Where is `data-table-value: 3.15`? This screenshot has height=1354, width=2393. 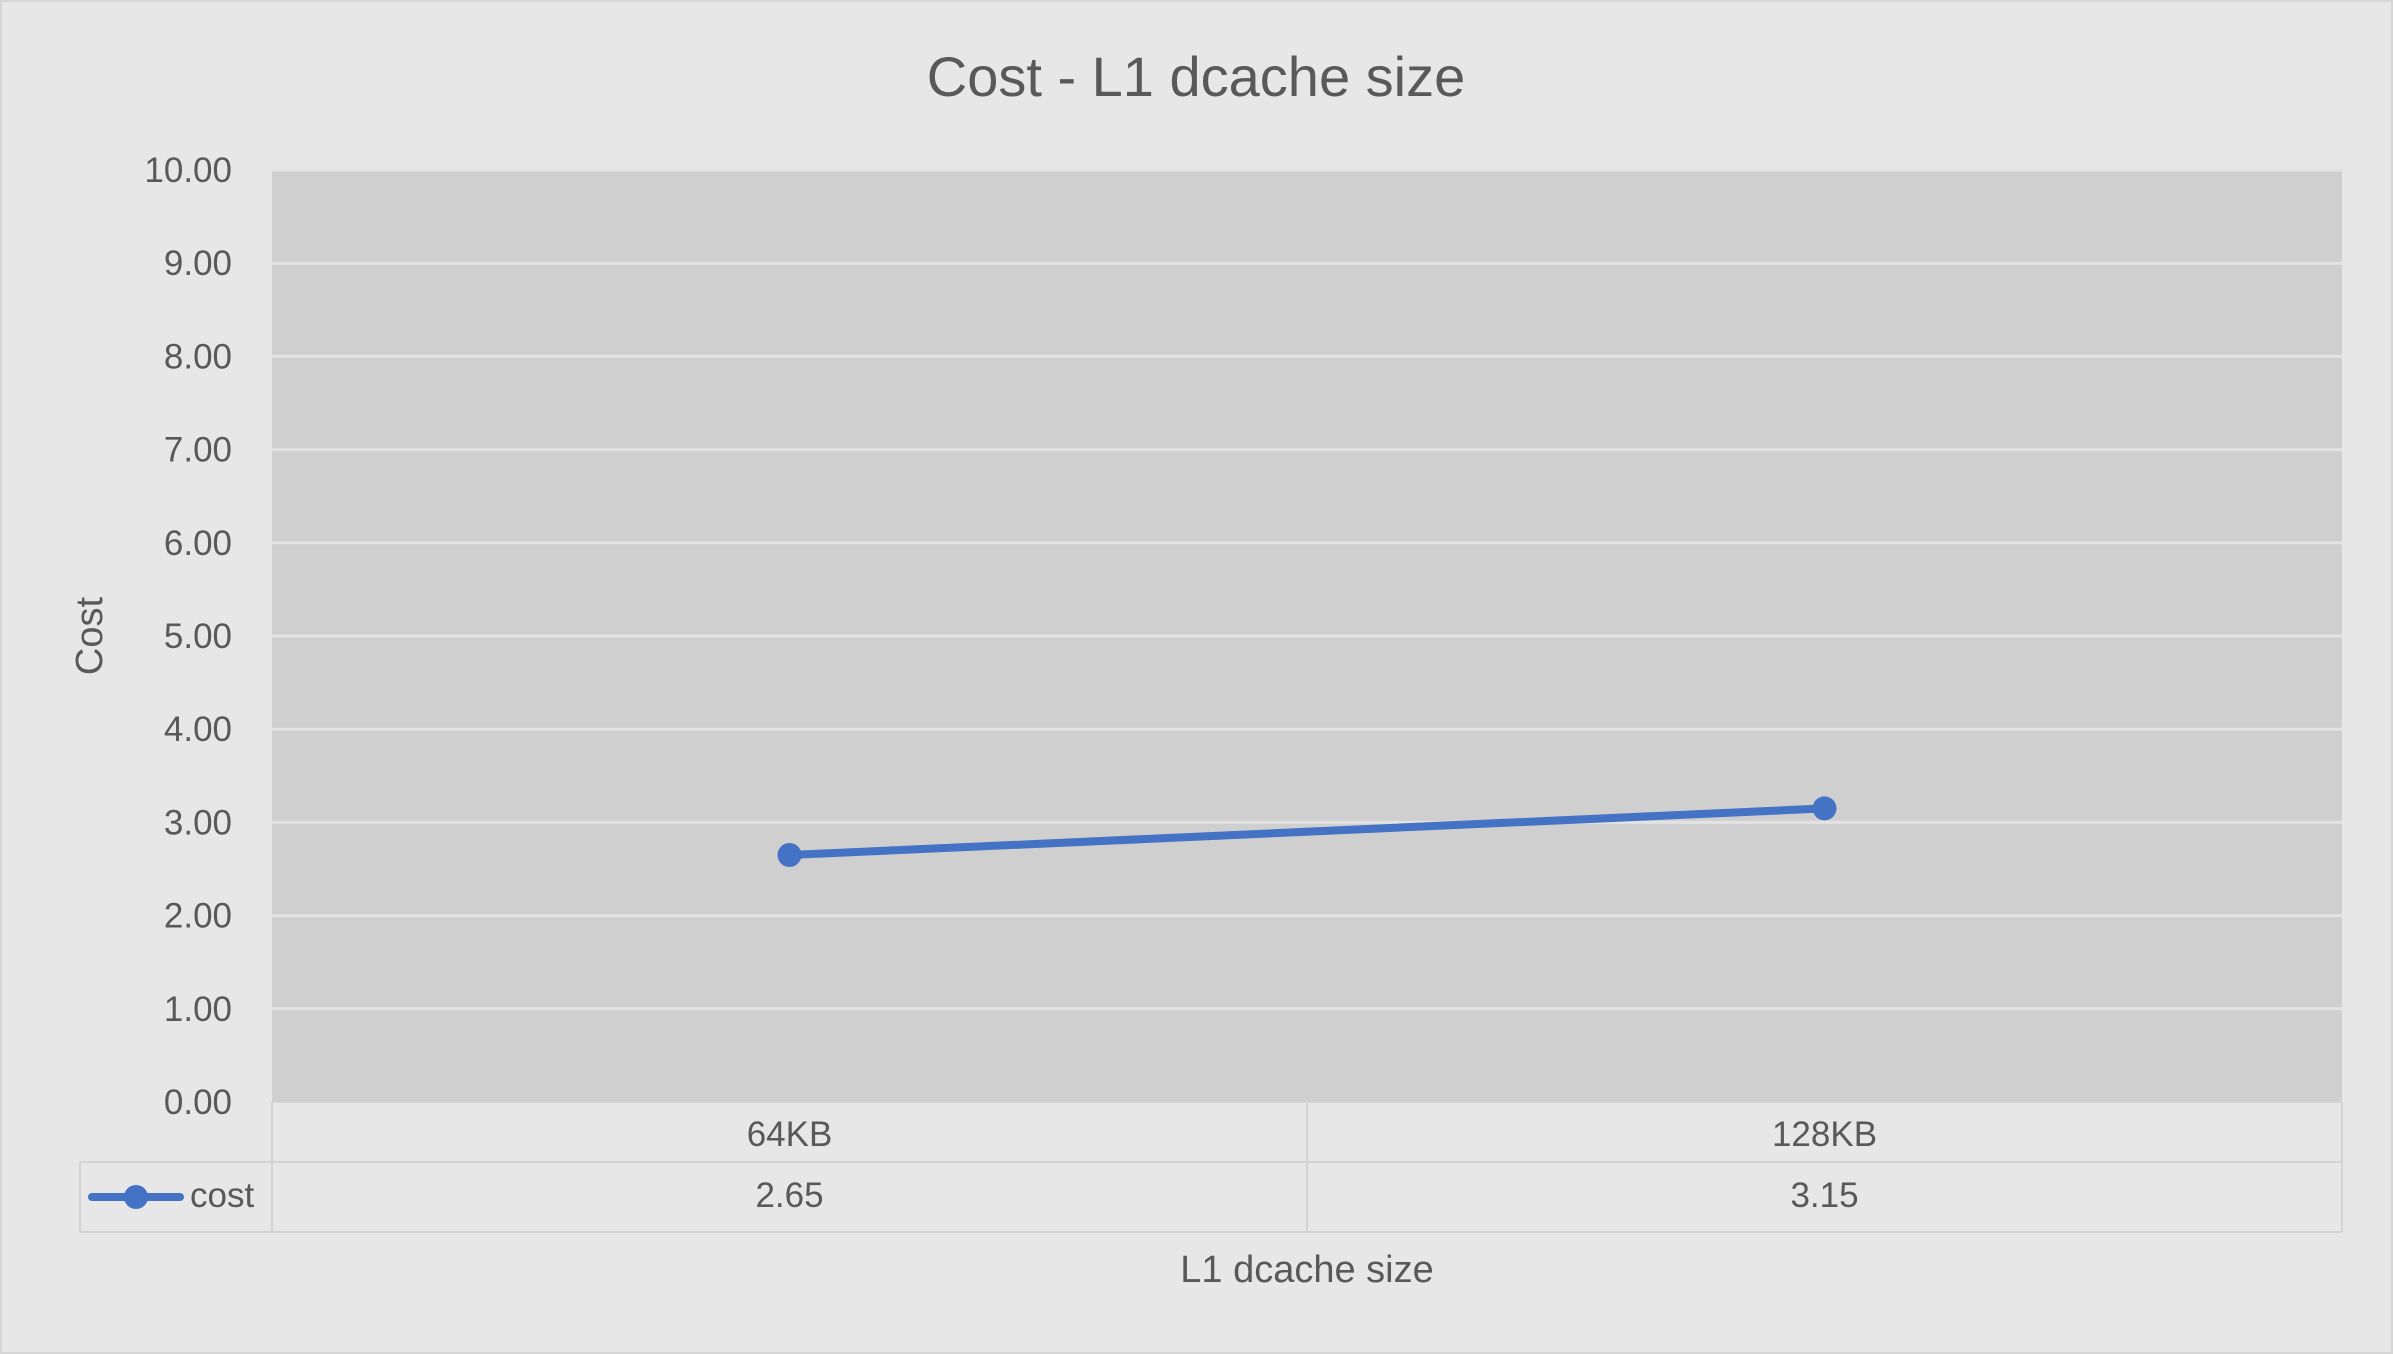 data-table-value: 3.15 is located at coordinates (1824, 1195).